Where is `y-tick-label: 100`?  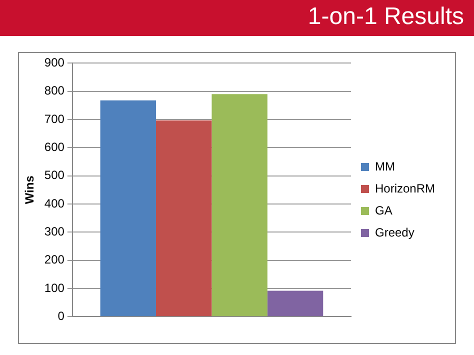
y-tick-label: 100 is located at coordinates (54, 287).